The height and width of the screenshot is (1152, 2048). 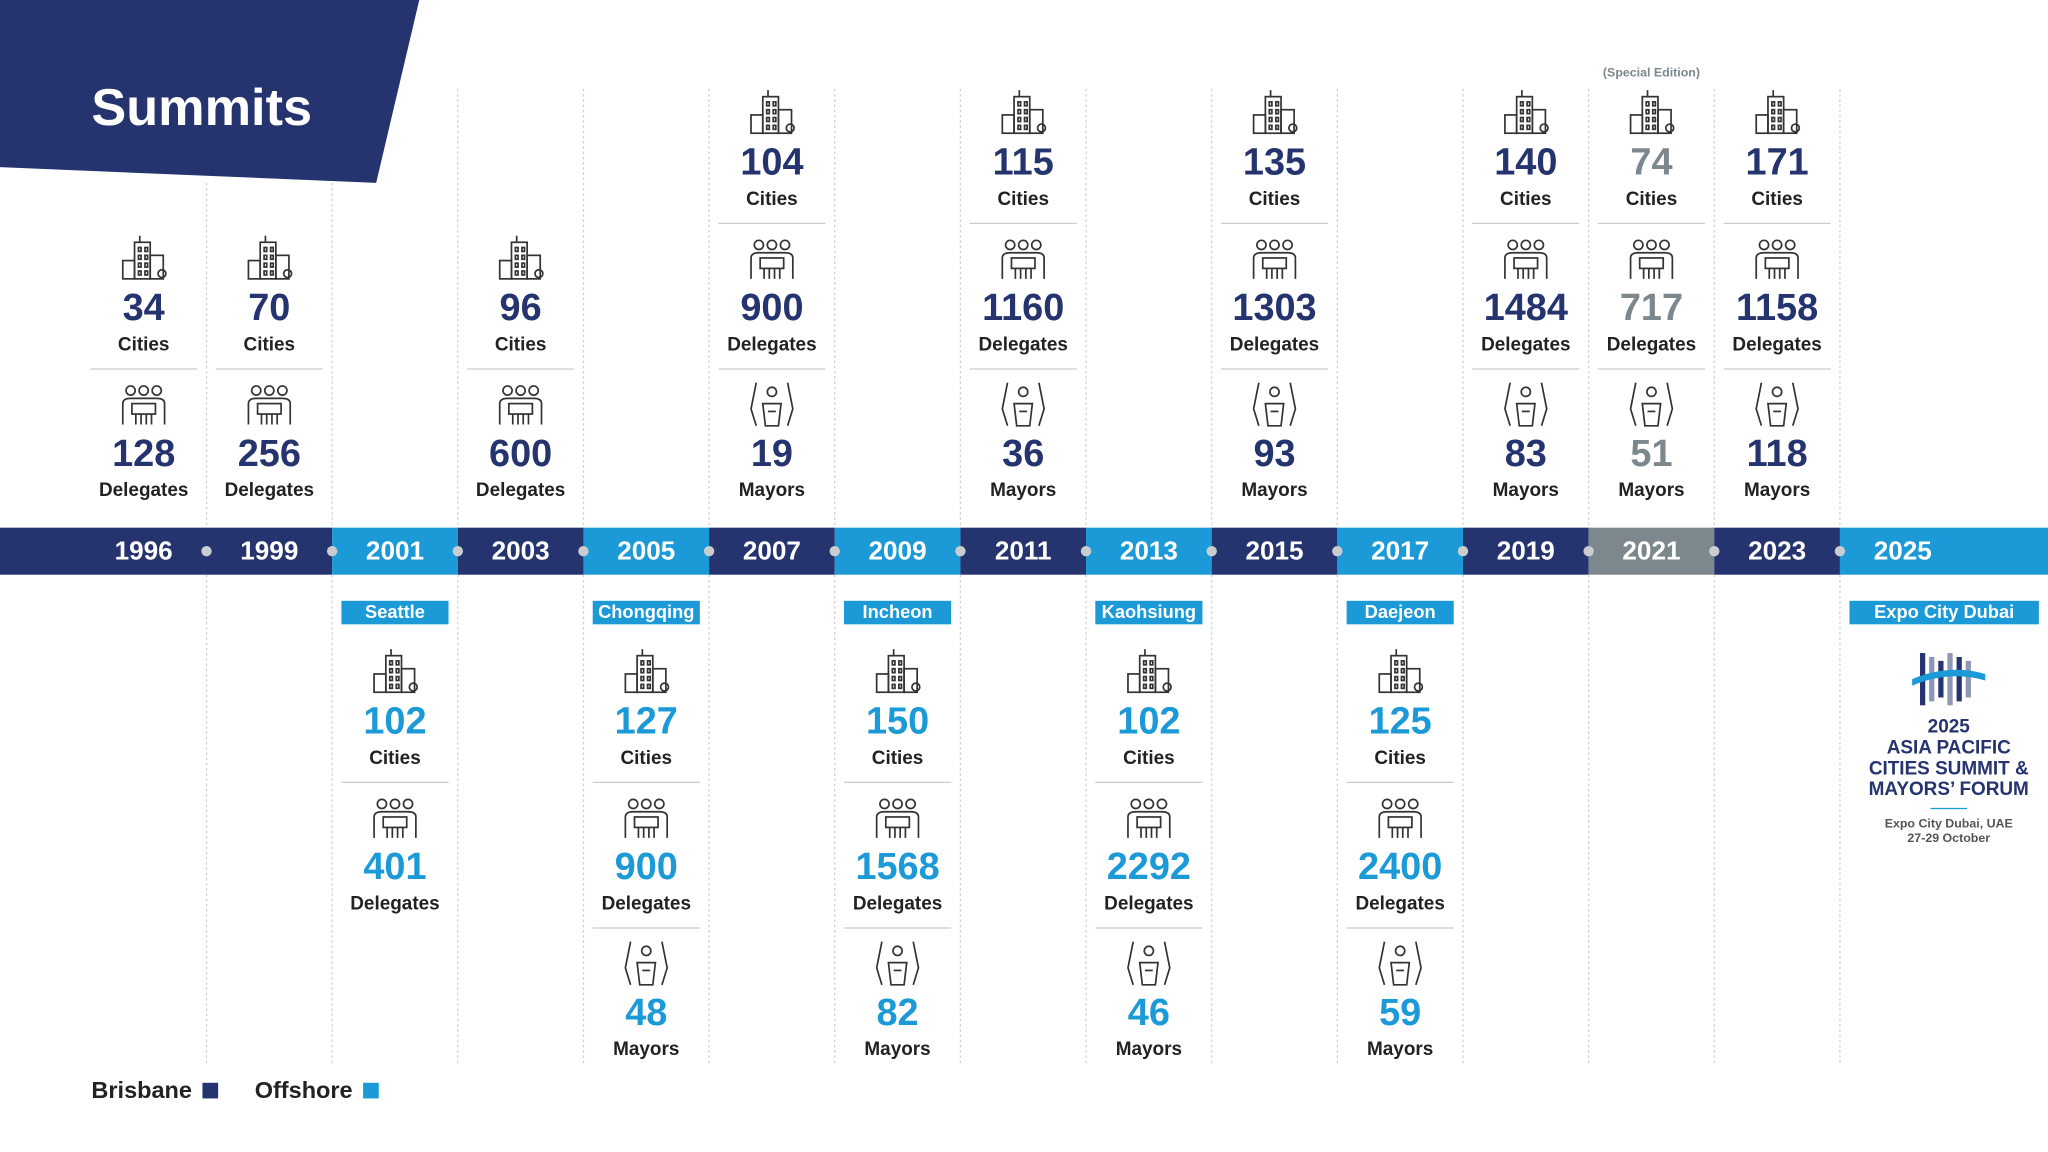 I want to click on stat-value: 1303, so click(x=1274, y=308).